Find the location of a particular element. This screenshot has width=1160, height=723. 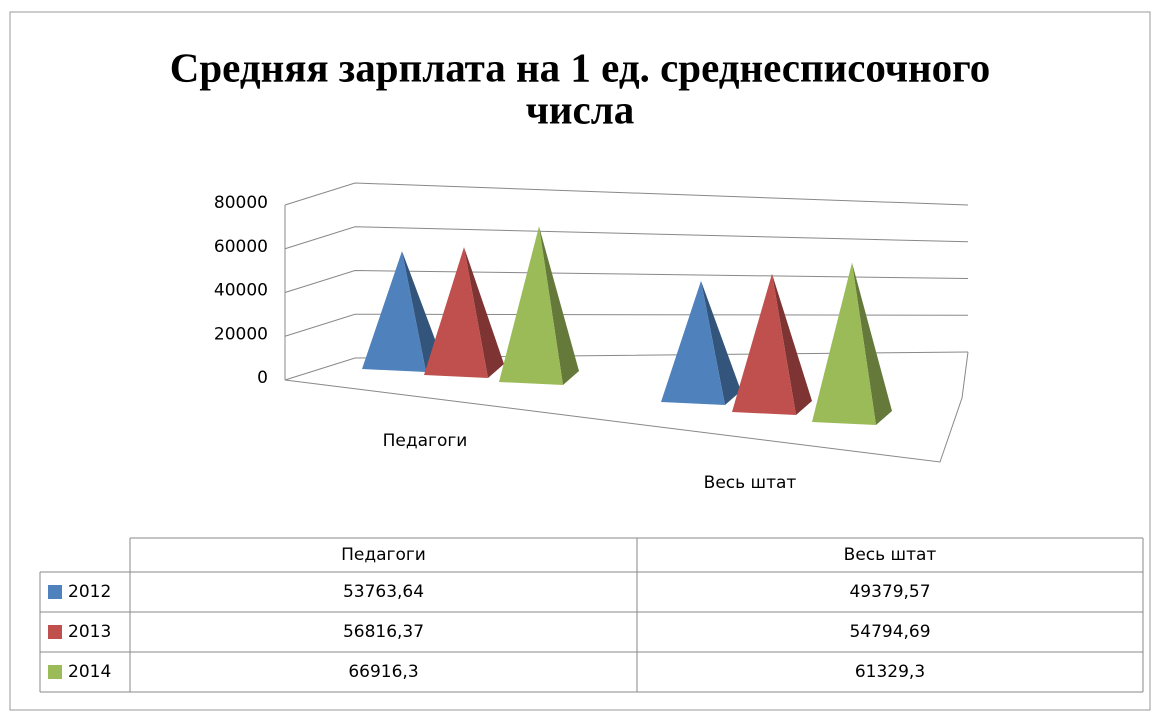

table-cell: 56816,37 is located at coordinates (383, 632).